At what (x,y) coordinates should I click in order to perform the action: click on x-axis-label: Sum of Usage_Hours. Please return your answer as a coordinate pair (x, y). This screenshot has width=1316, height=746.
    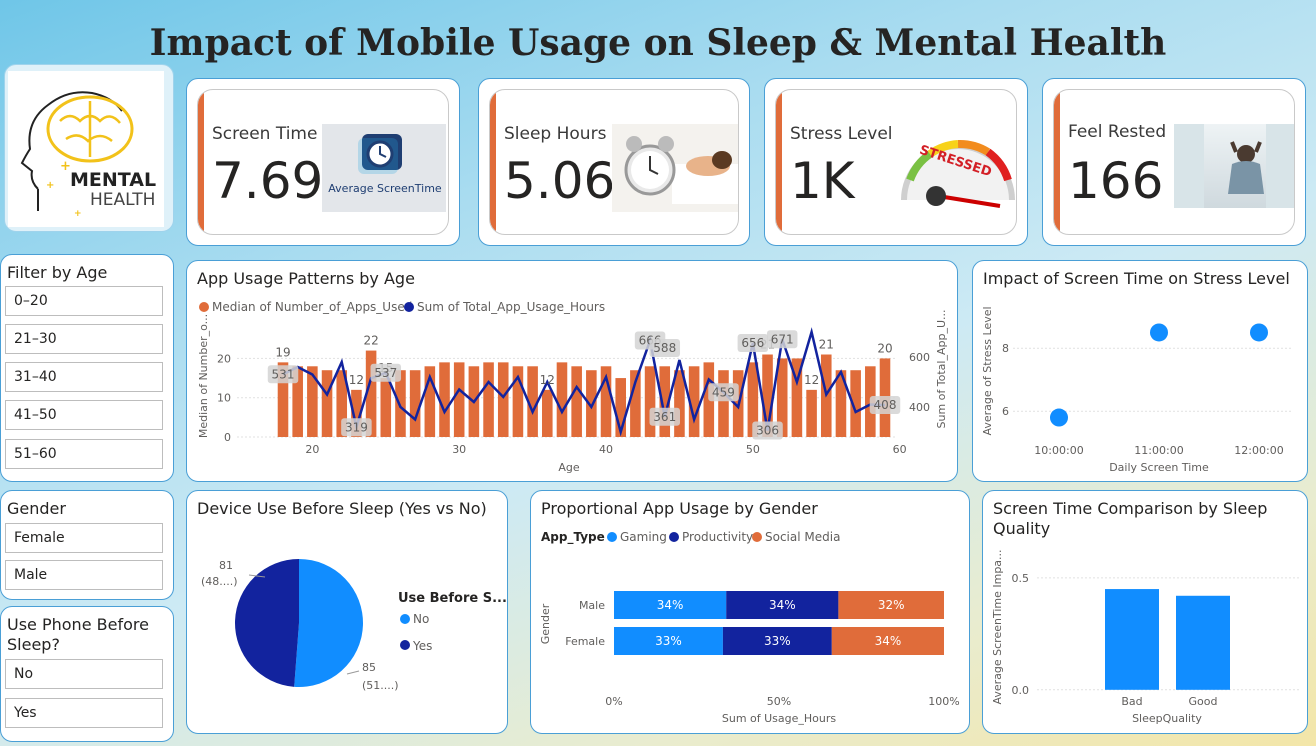
    Looking at the image, I should click on (779, 718).